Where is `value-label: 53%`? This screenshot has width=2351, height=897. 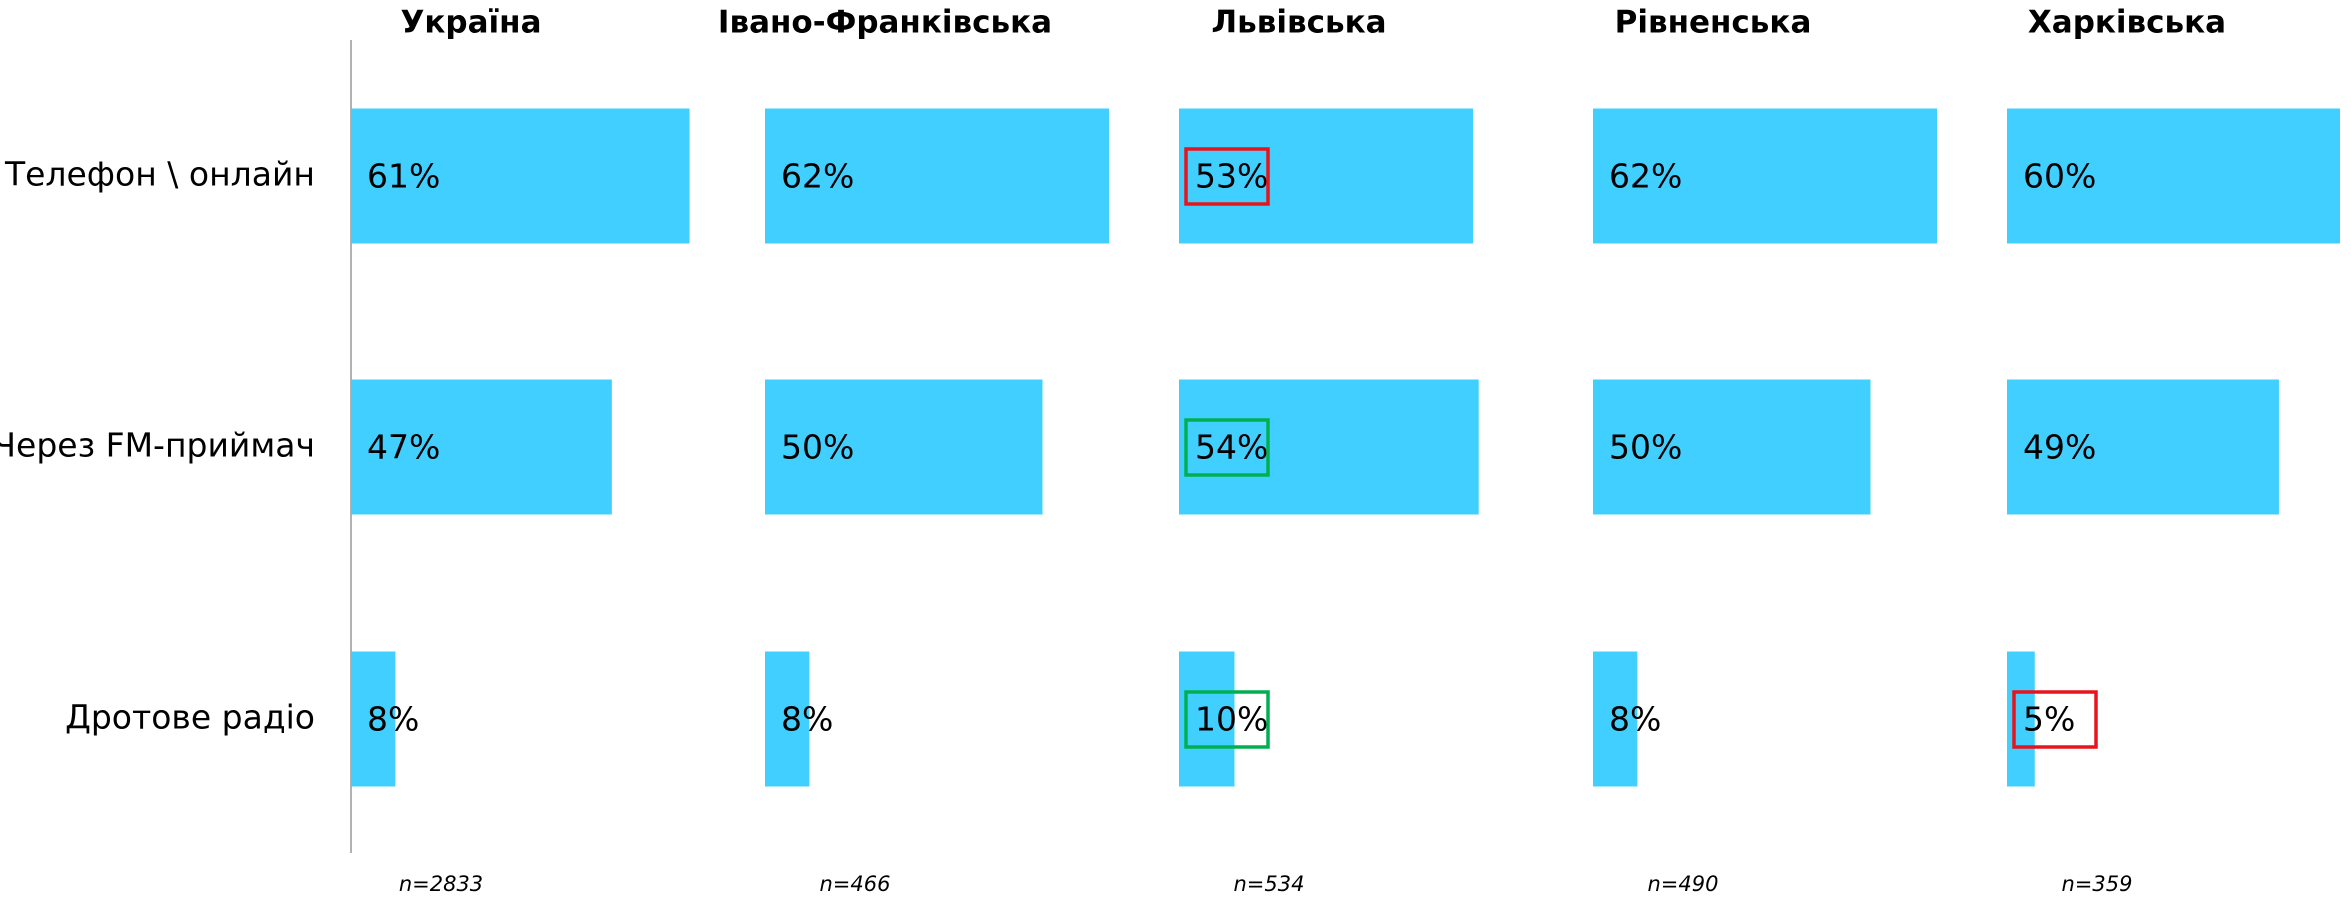 value-label: 53% is located at coordinates (1231, 176).